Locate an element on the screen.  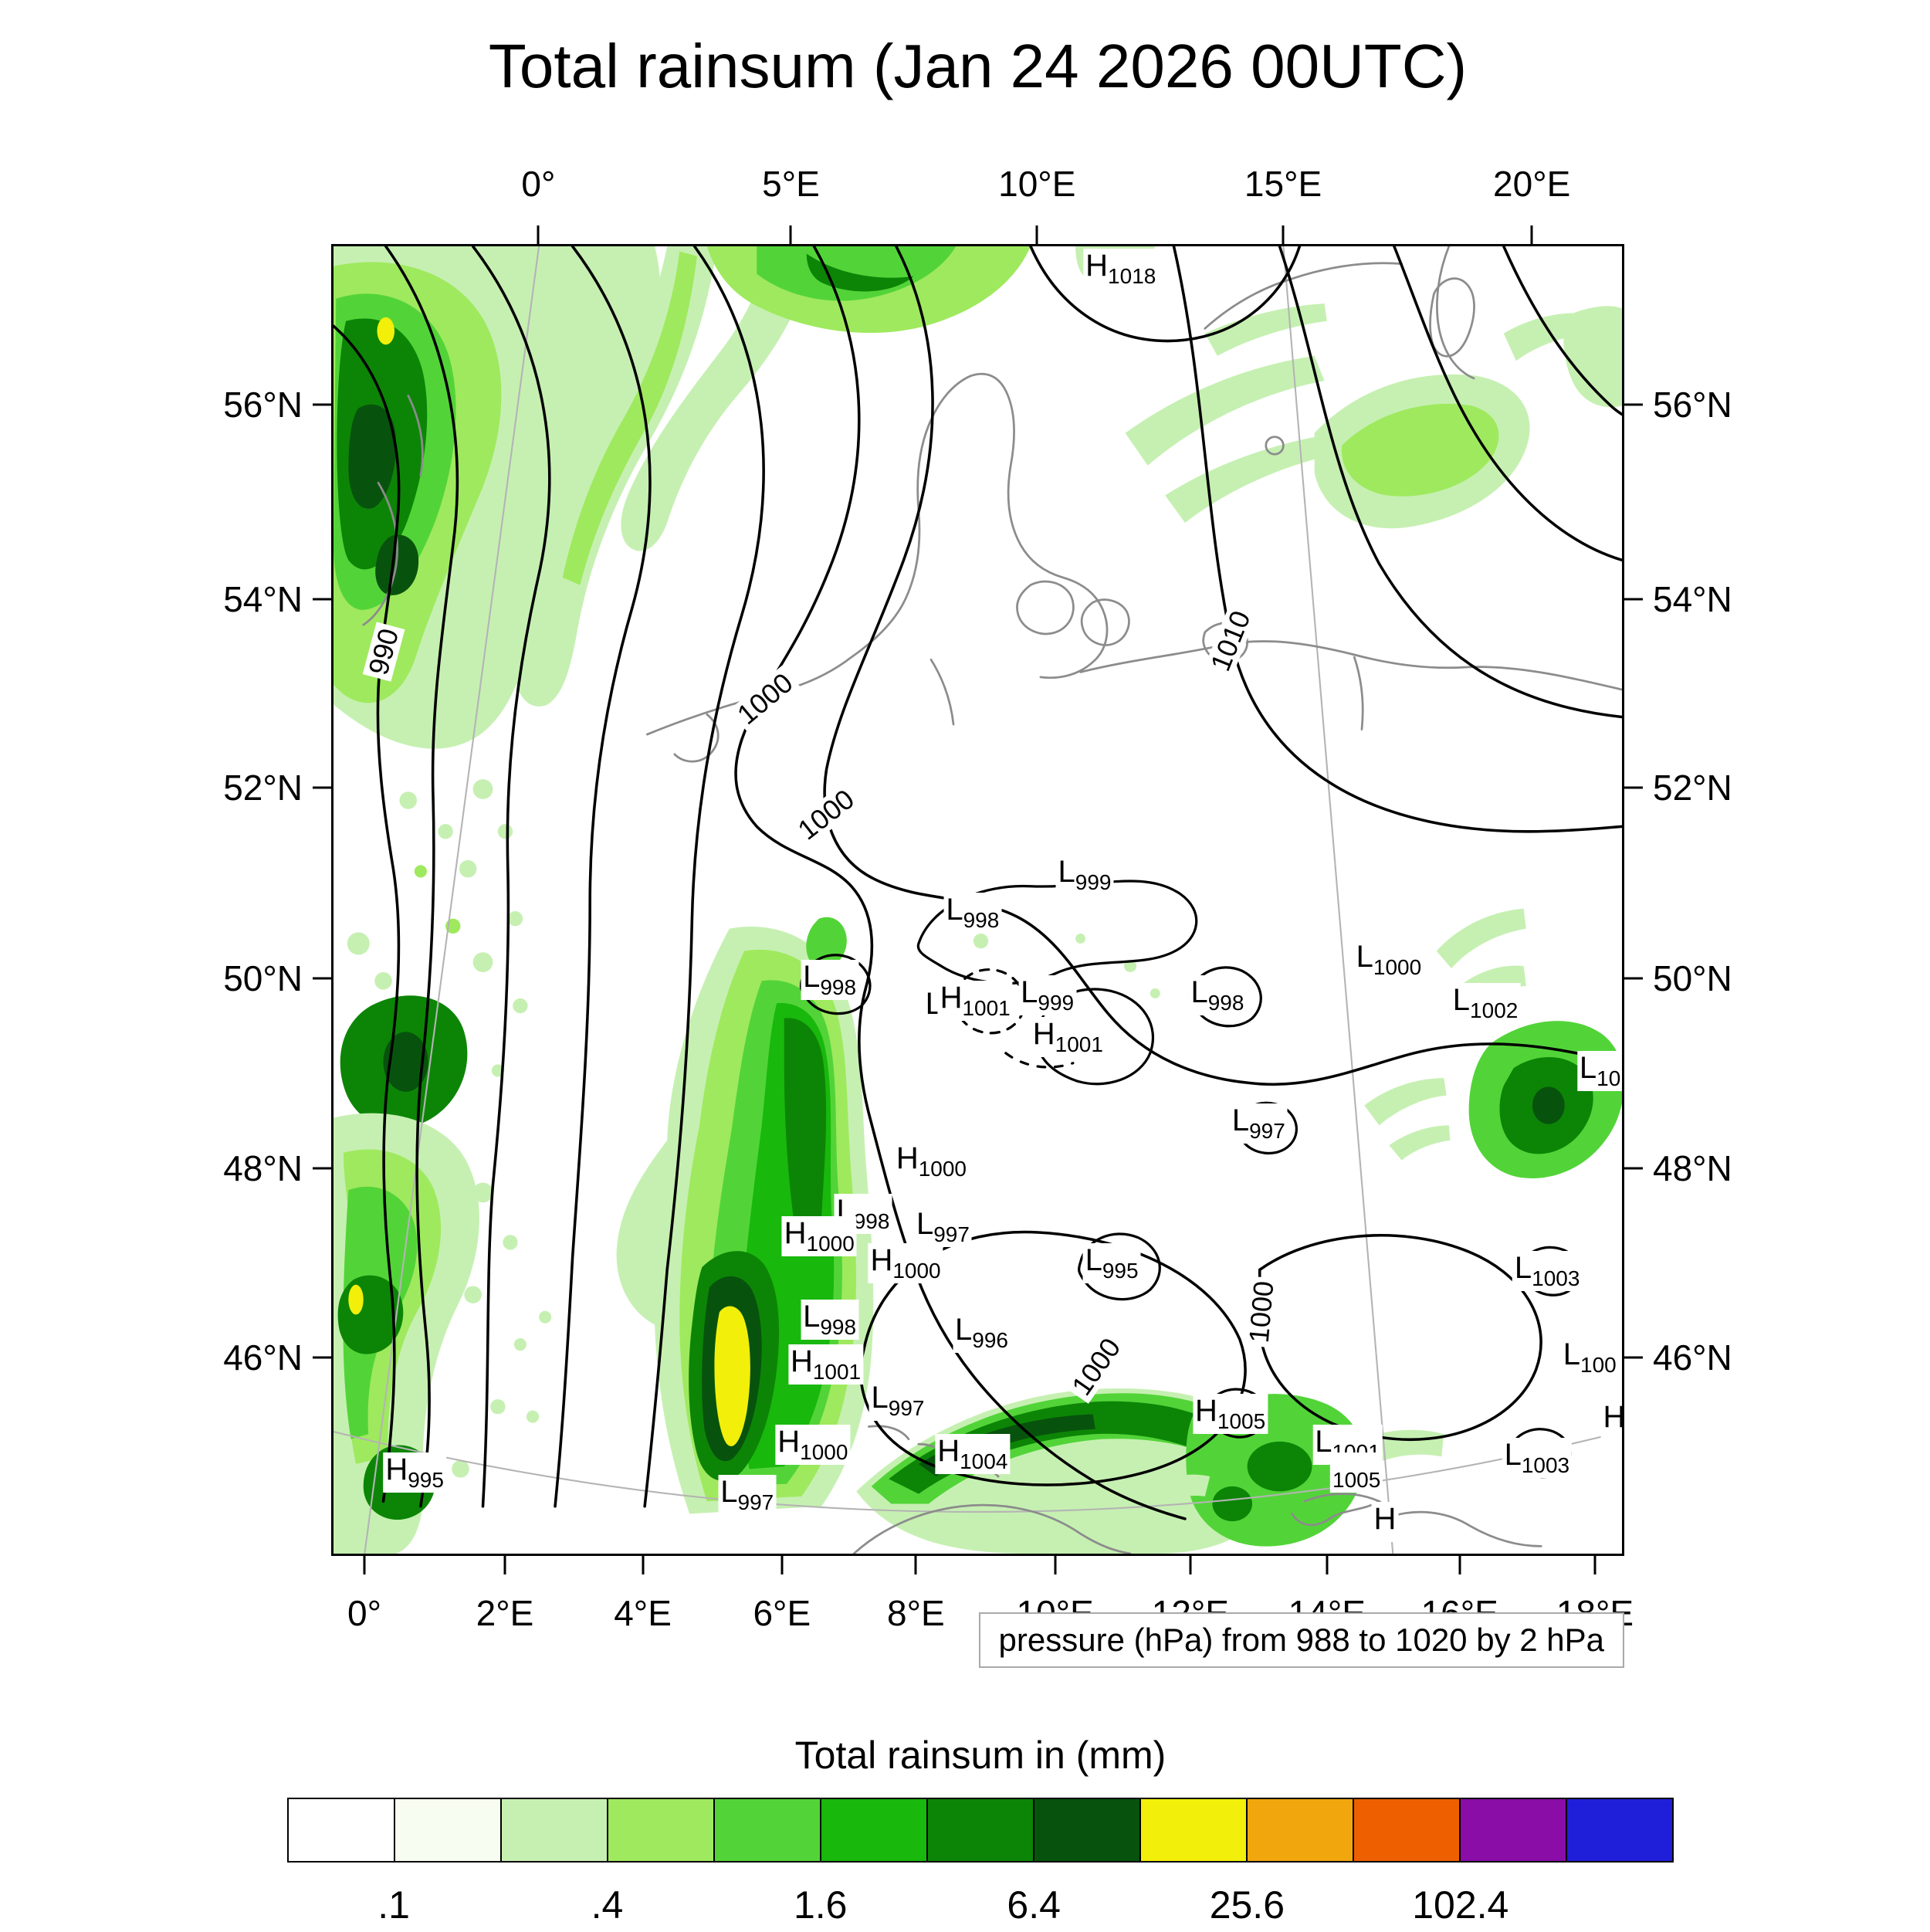
axis-tick-label-top: 5°E is located at coordinates (791, 184).